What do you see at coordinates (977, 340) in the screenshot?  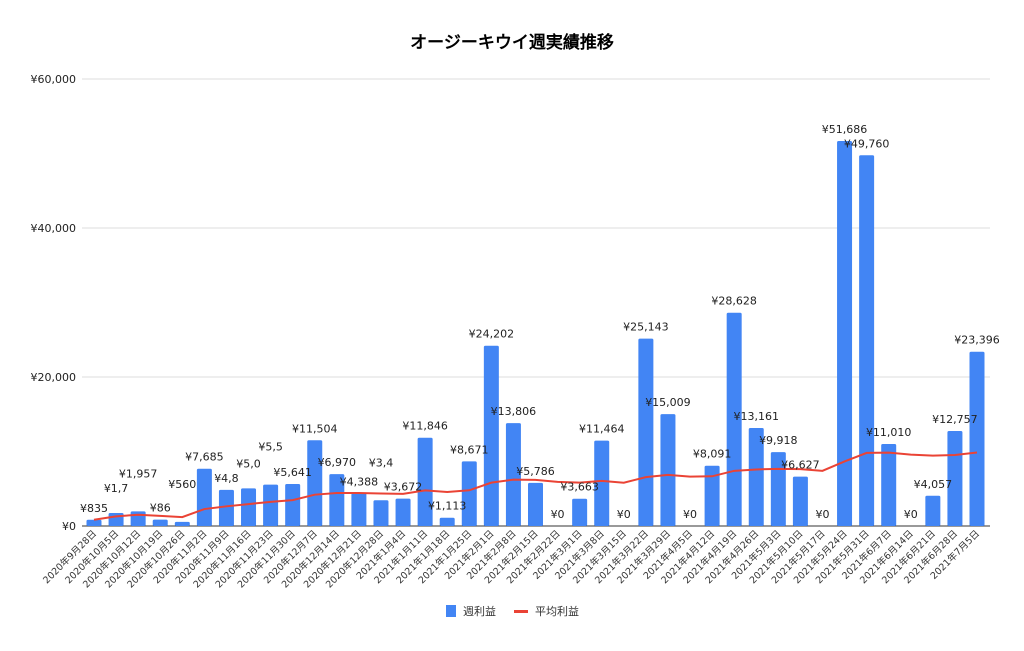 I see `data-label: ¥23,396` at bounding box center [977, 340].